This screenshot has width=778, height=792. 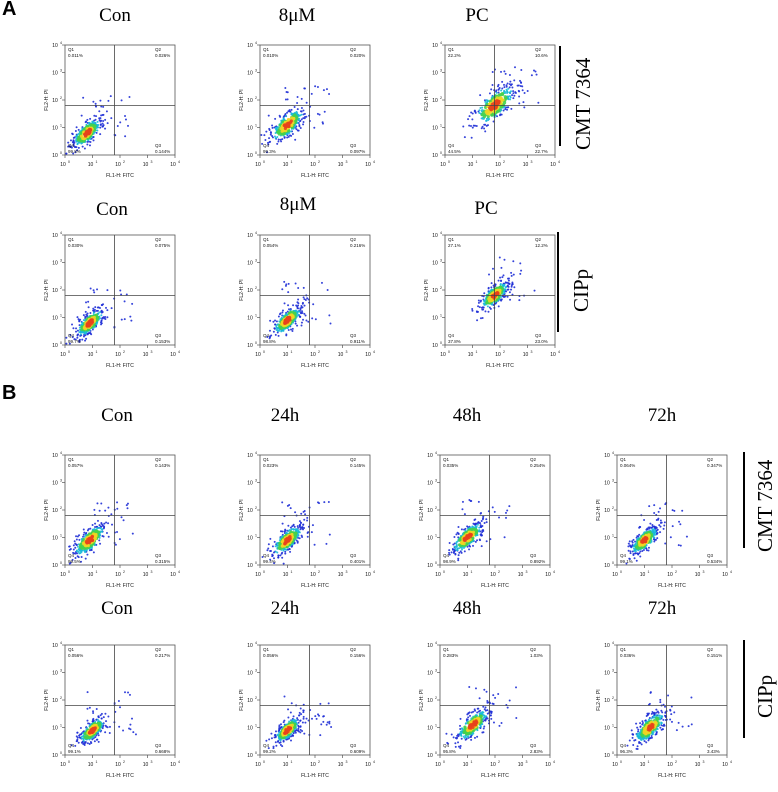 What do you see at coordinates (71, 49) in the screenshot?
I see `quadrant-name: Q1` at bounding box center [71, 49].